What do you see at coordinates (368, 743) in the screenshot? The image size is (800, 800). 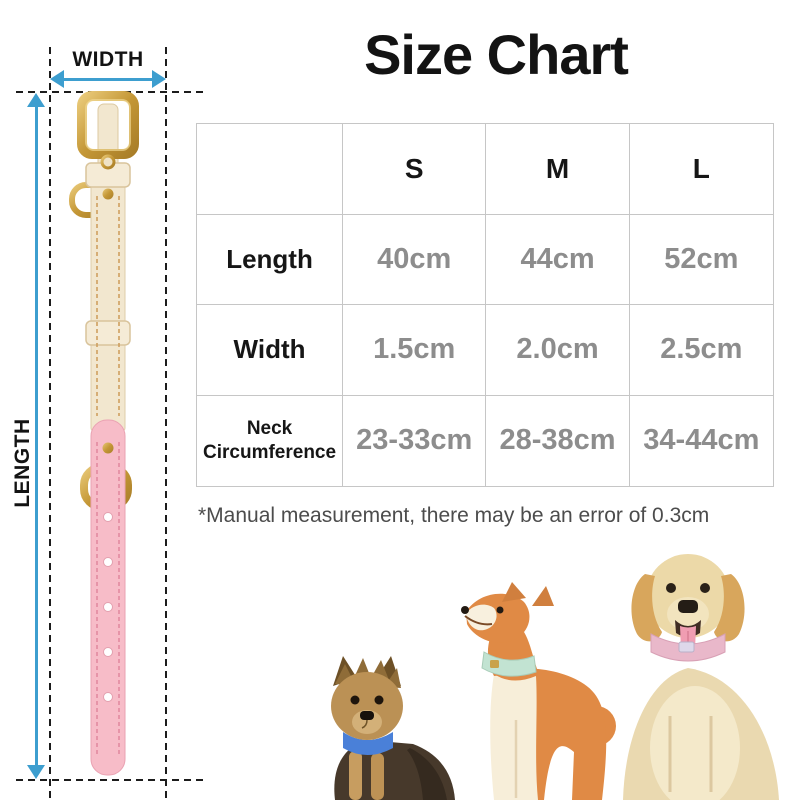 I see `yorkie-blue-collar` at bounding box center [368, 743].